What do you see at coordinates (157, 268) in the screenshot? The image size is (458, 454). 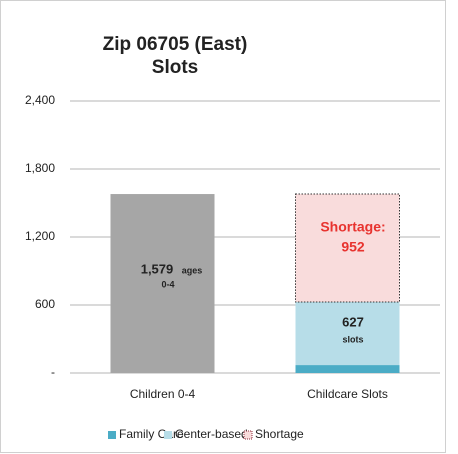 I see `data-label: 1,579` at bounding box center [157, 268].